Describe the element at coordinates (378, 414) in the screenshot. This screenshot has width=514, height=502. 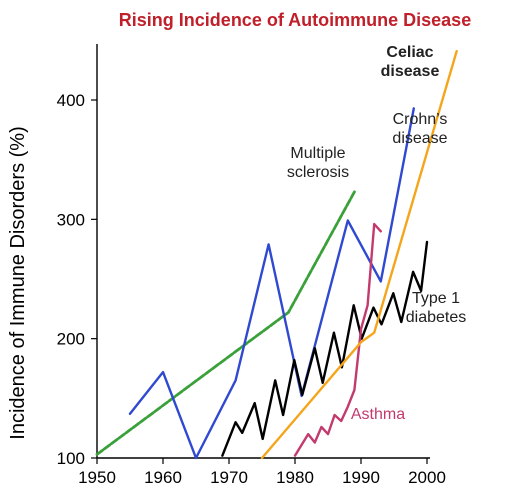
I see `asthma-label: Asthma` at that location.